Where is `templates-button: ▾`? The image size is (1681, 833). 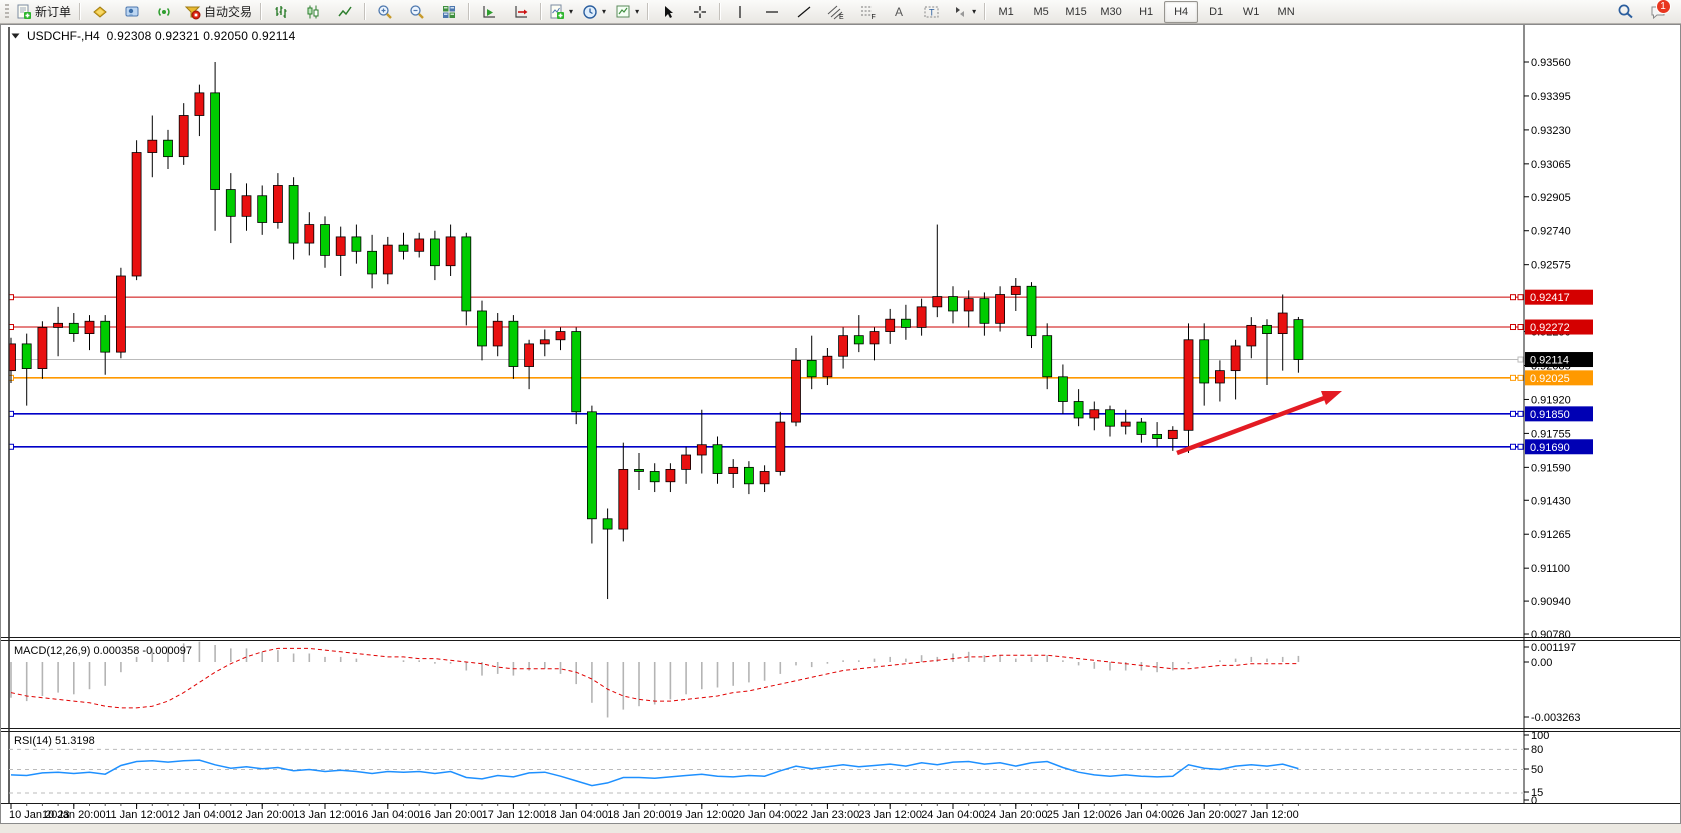 templates-button: ▾ is located at coordinates (627, 12).